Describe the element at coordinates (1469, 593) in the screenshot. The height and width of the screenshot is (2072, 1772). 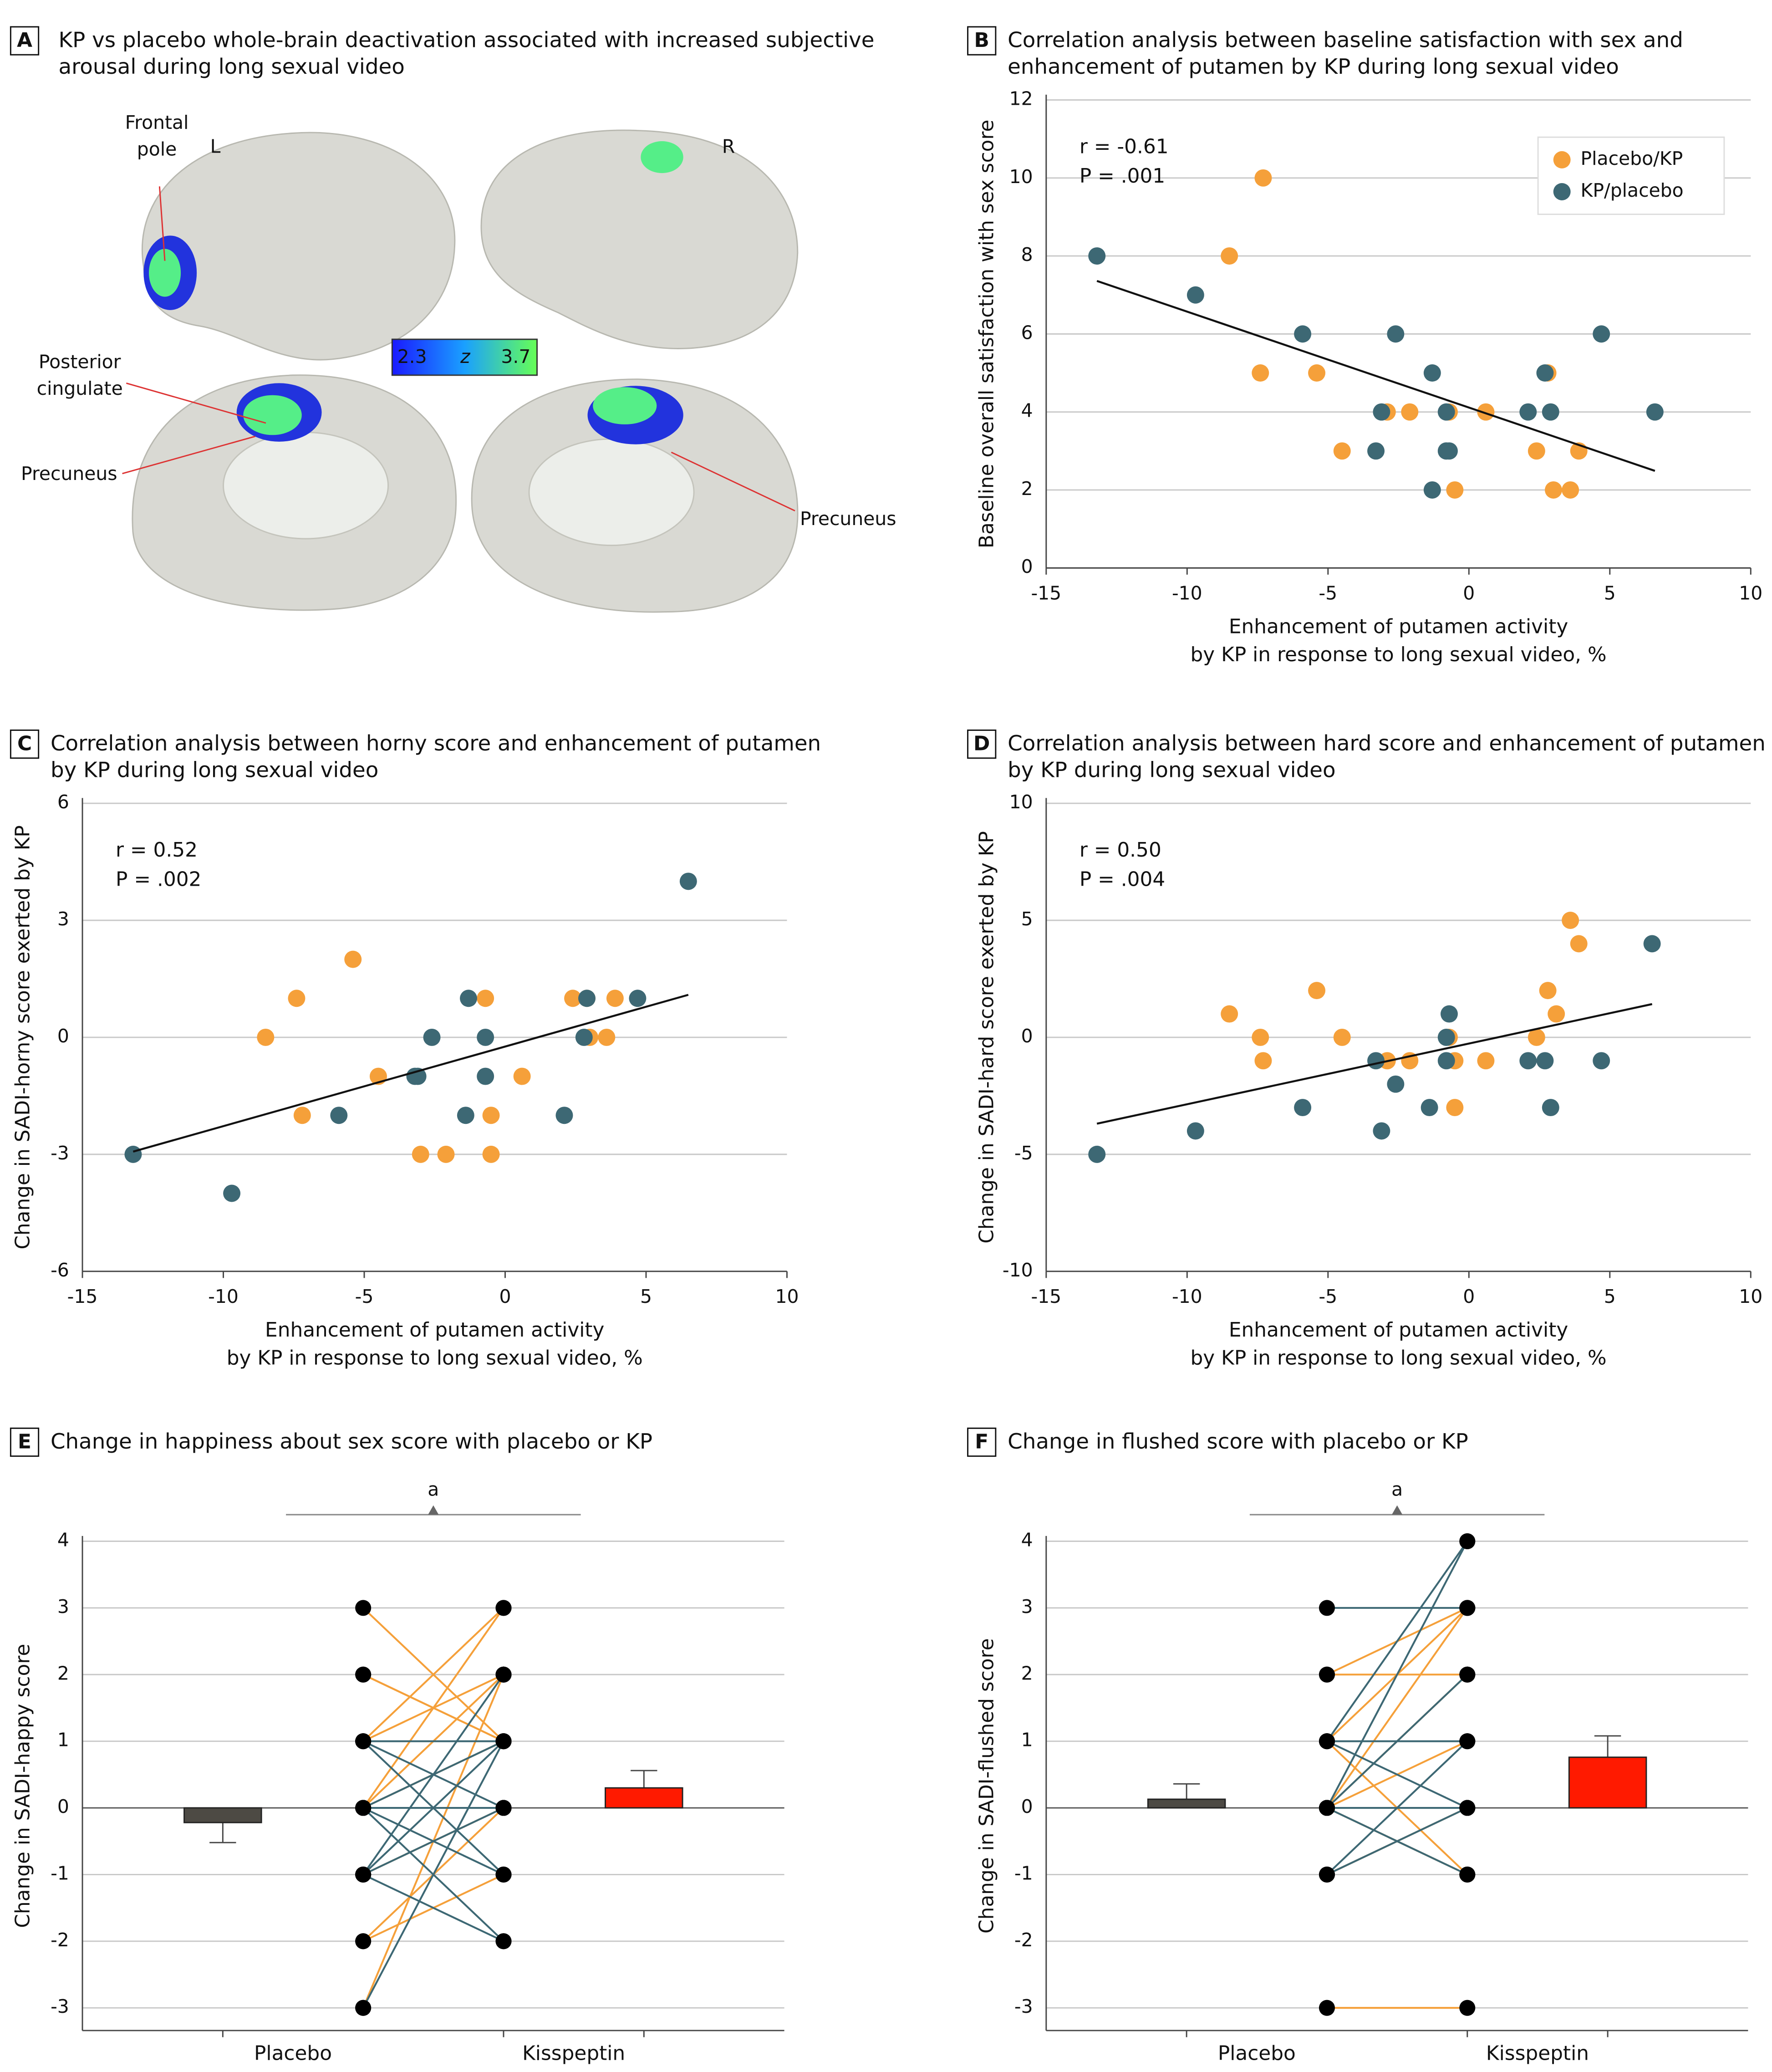
I see `x-tick-label: 0` at that location.